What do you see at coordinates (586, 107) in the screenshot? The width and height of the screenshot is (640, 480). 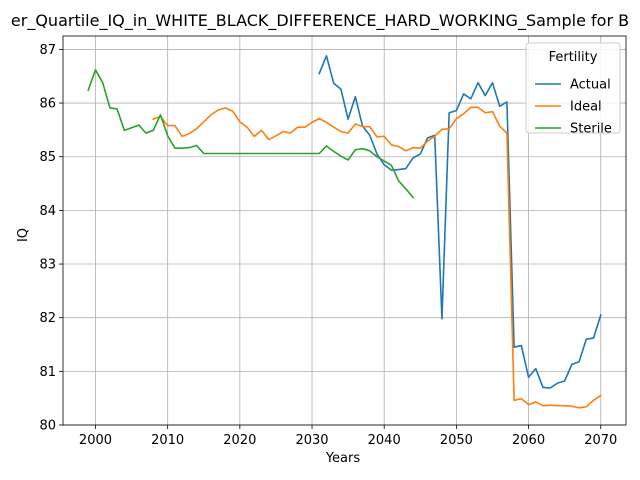 I see `legend-entry-ideal: Ideal` at bounding box center [586, 107].